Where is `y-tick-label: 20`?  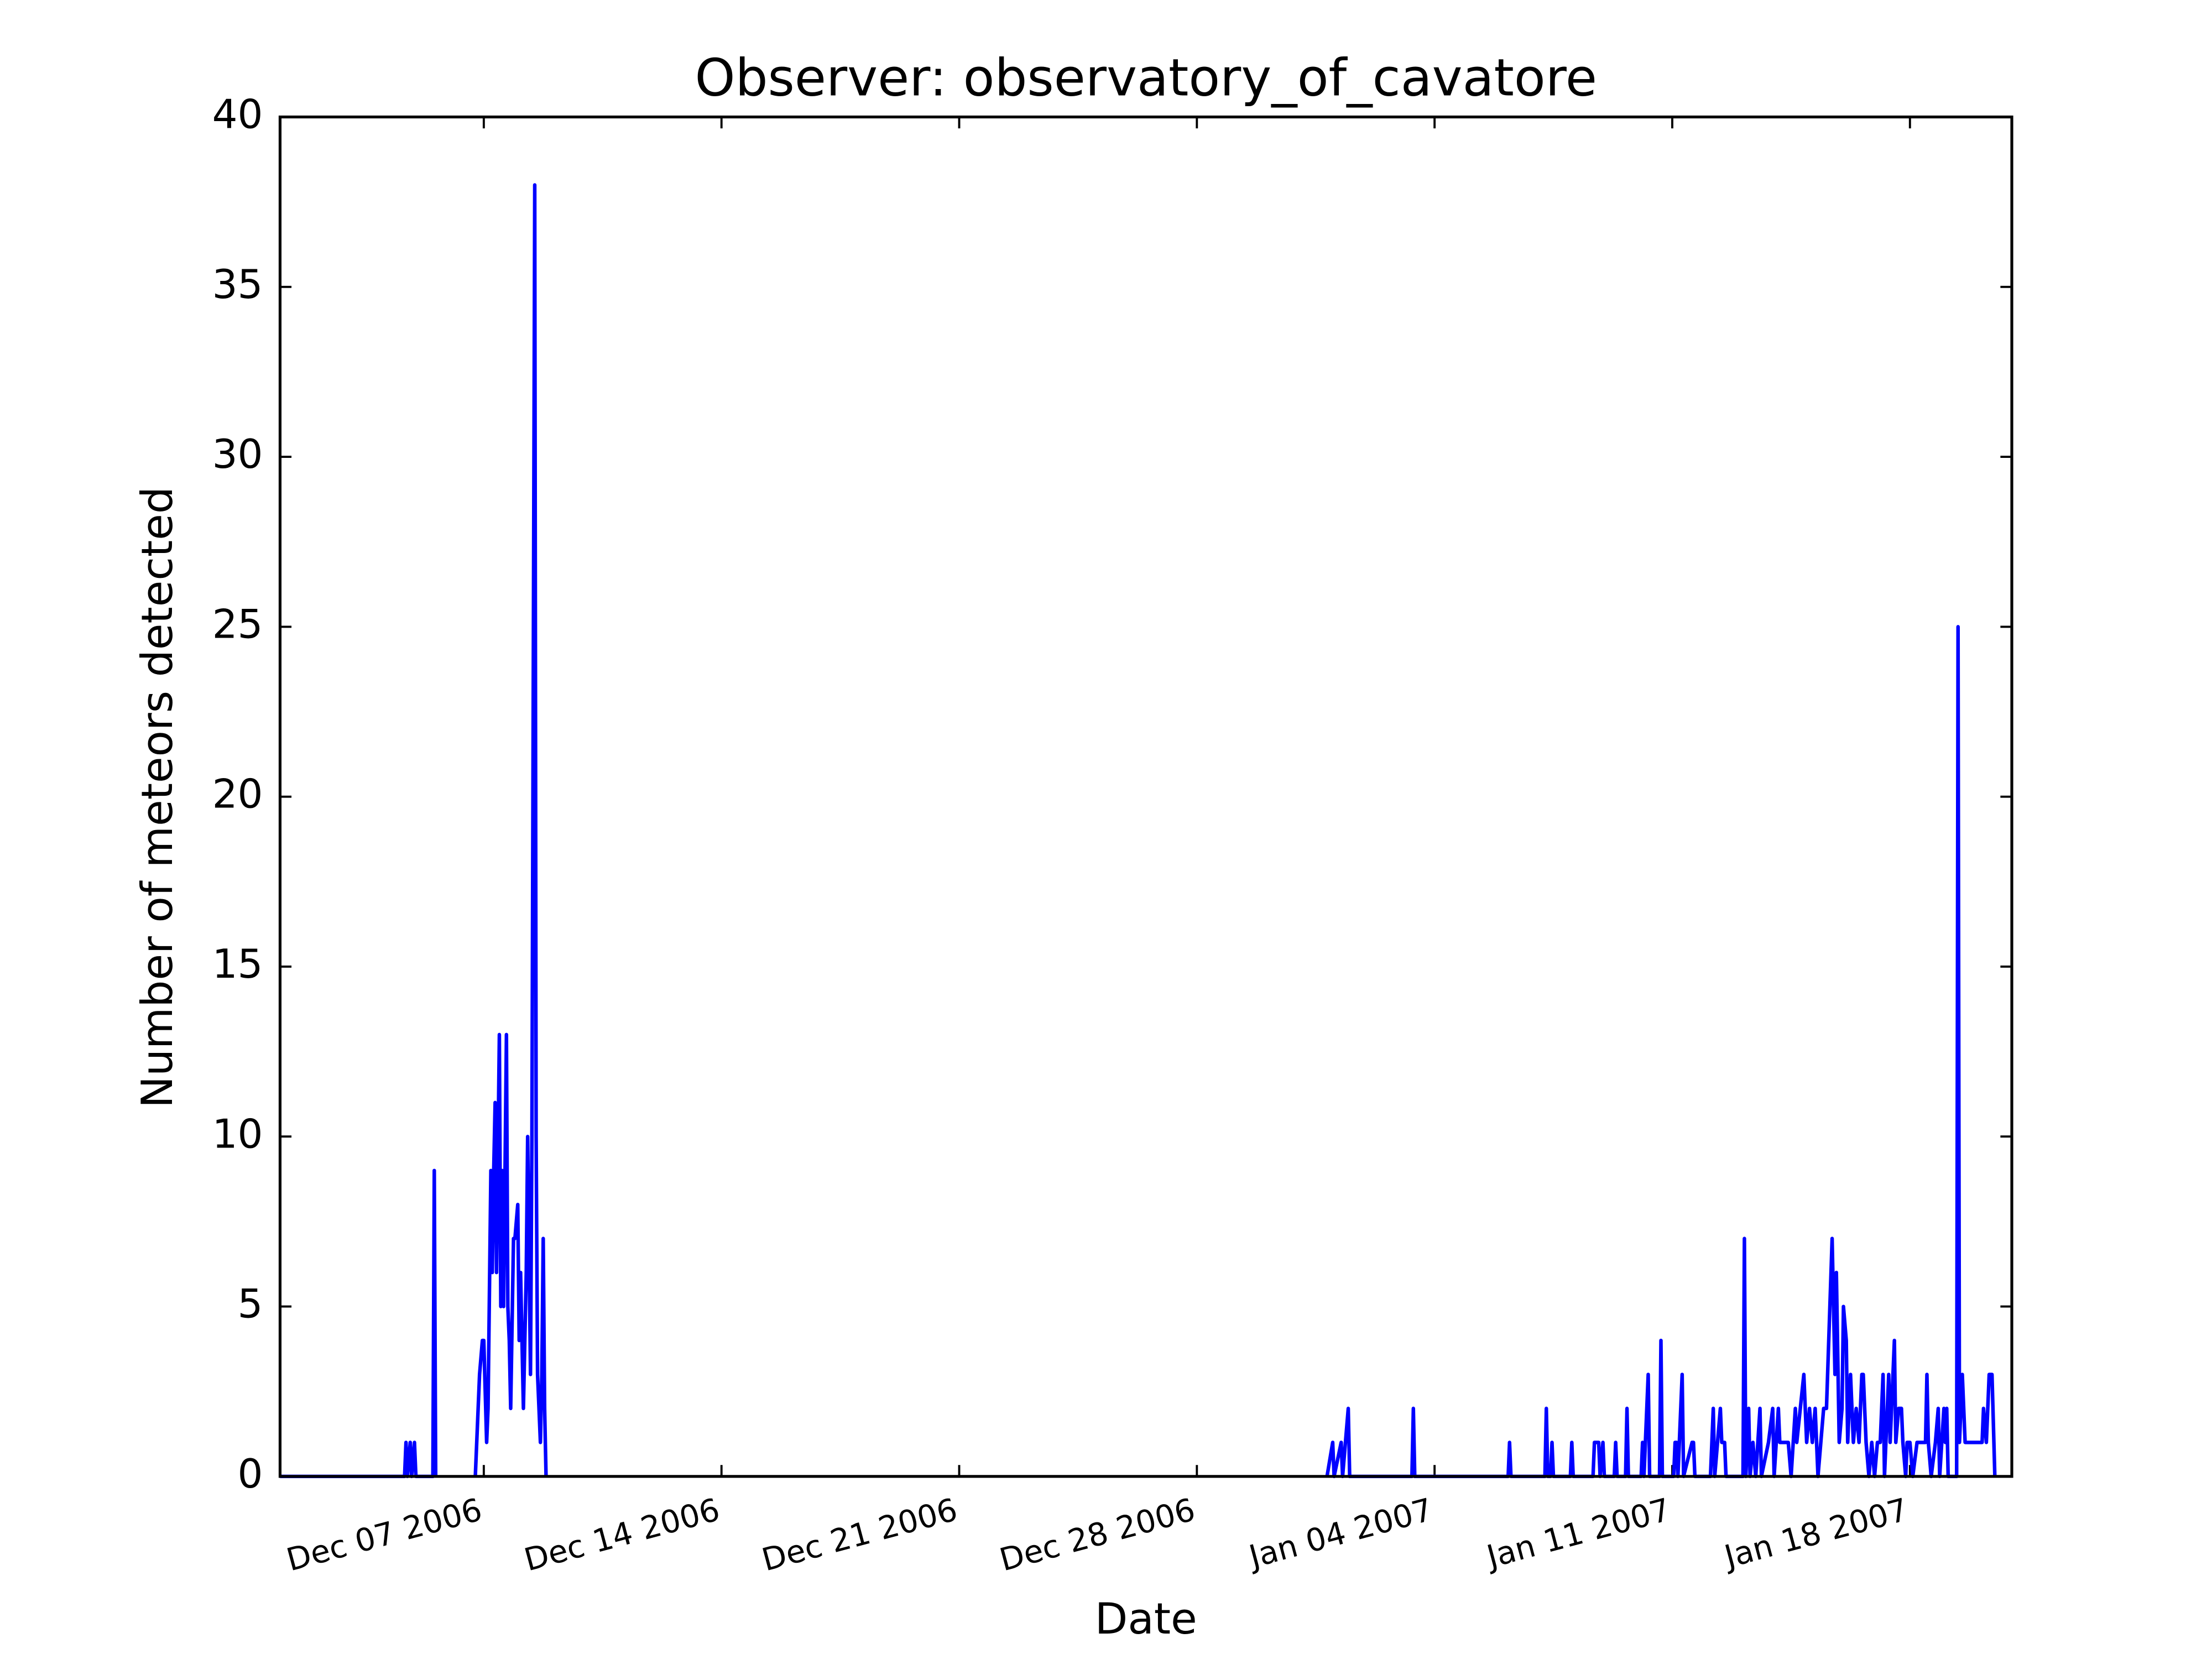 y-tick-label: 20 is located at coordinates (237, 795).